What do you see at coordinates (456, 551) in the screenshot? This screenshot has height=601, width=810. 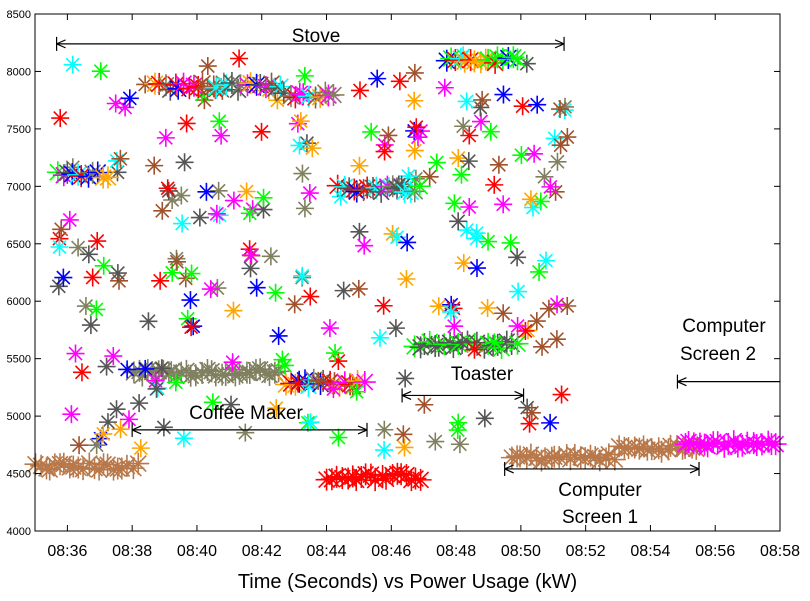 I see `x-tick-label: 08:48` at bounding box center [456, 551].